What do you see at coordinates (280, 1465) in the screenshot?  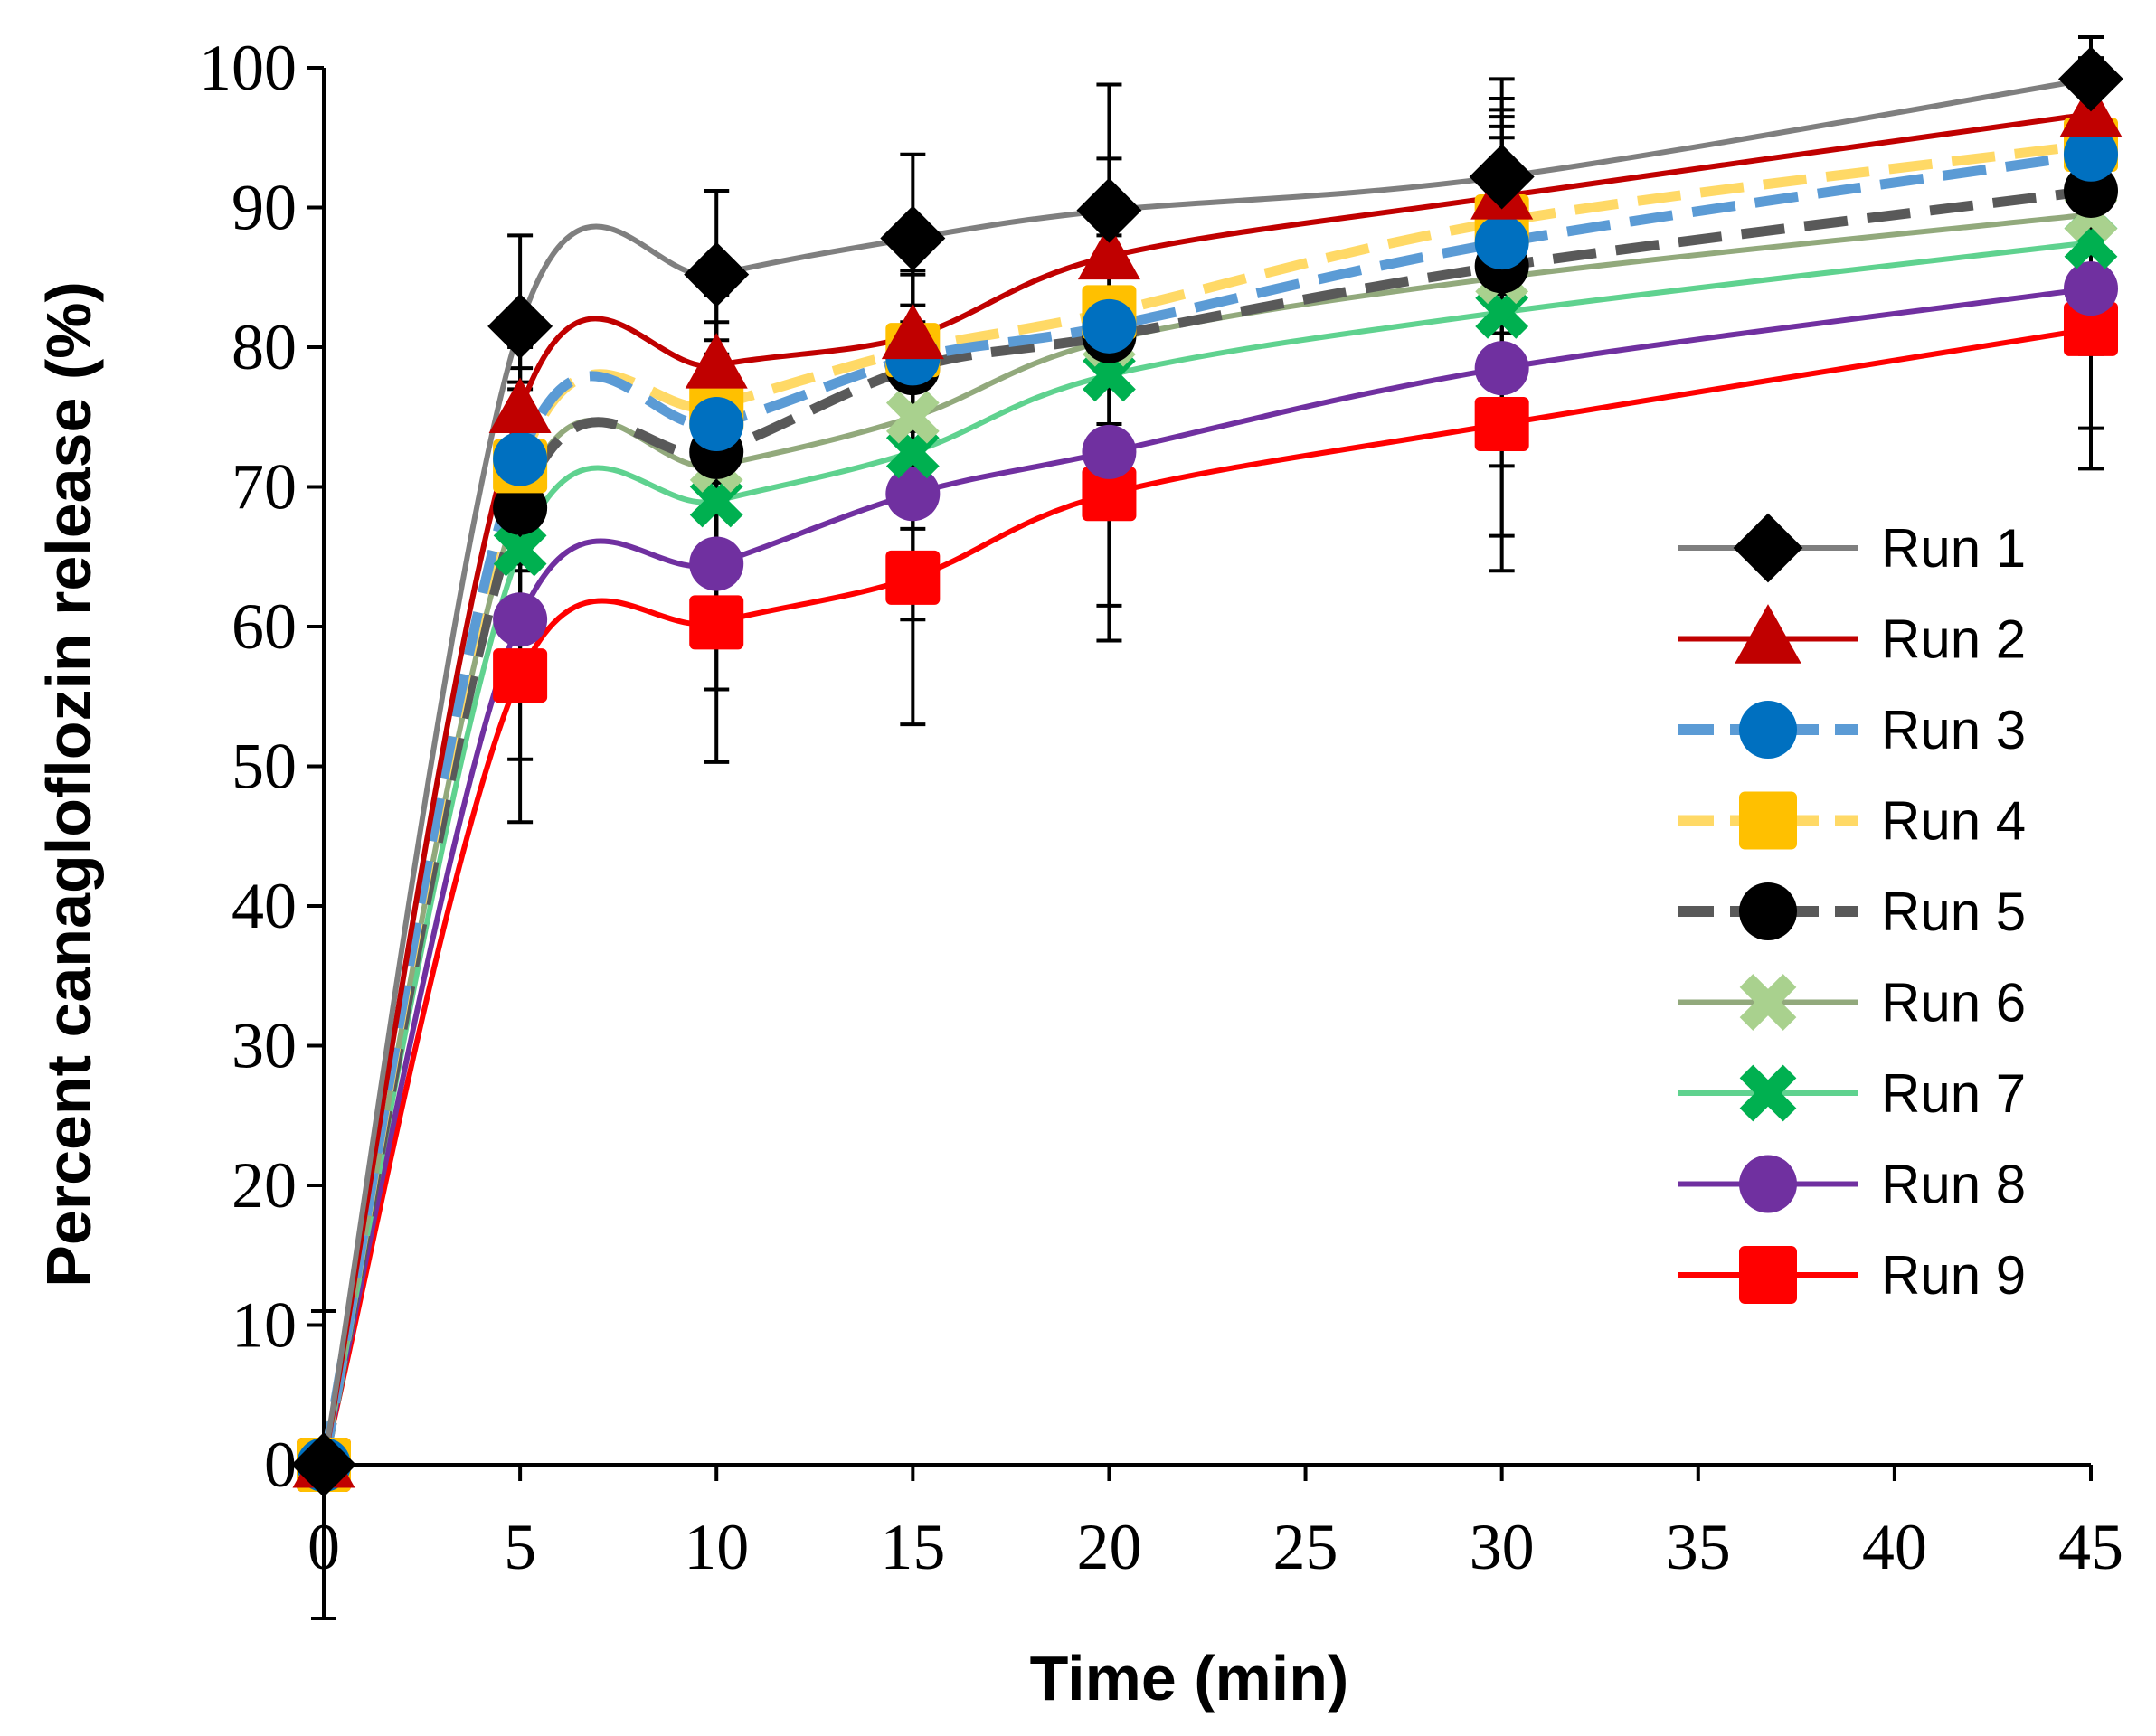 I see `y-tick-label: 0` at bounding box center [280, 1465].